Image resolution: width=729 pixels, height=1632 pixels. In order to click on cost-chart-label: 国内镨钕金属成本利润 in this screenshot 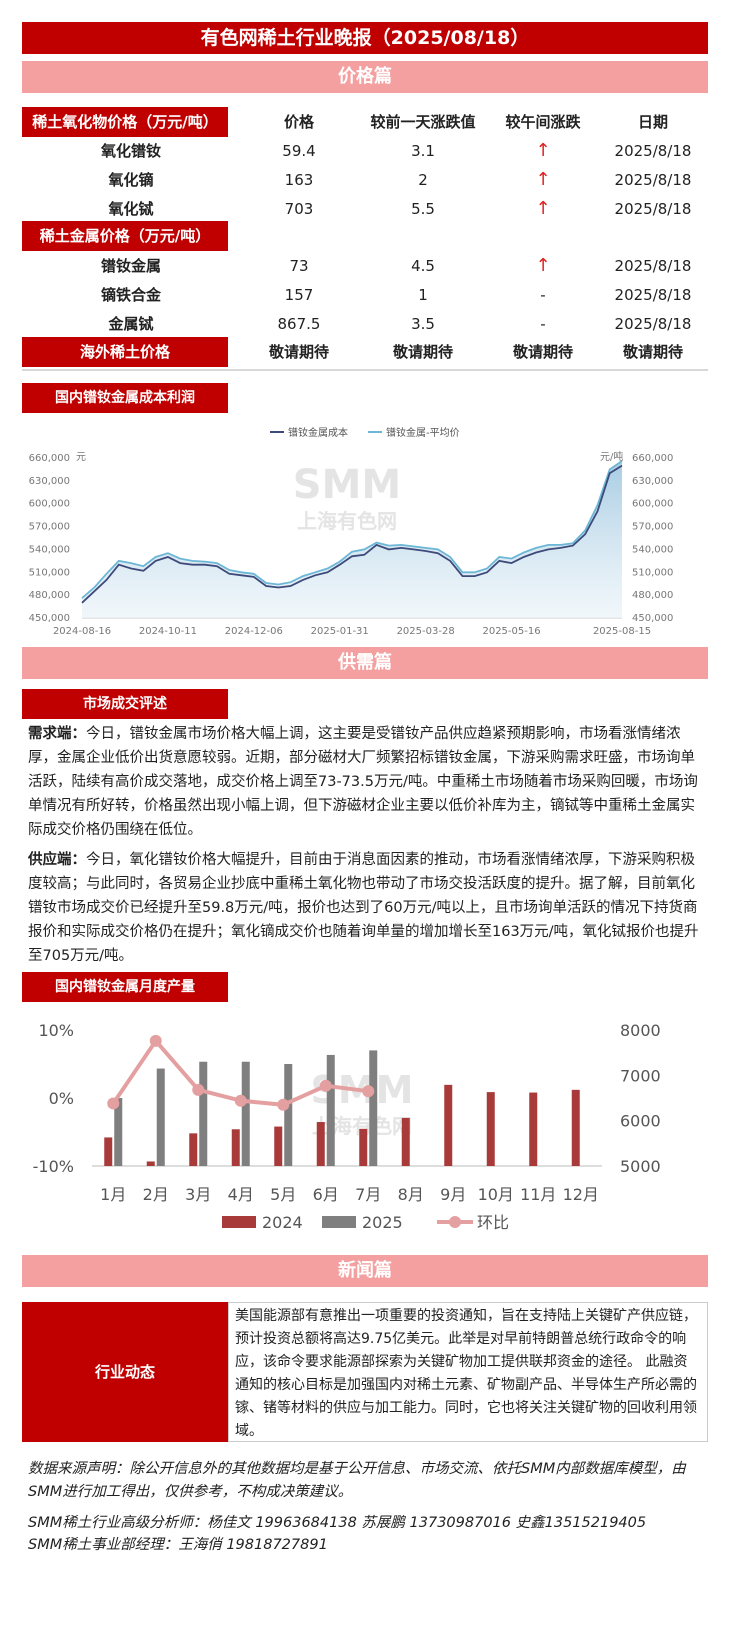, I will do `click(125, 398)`.